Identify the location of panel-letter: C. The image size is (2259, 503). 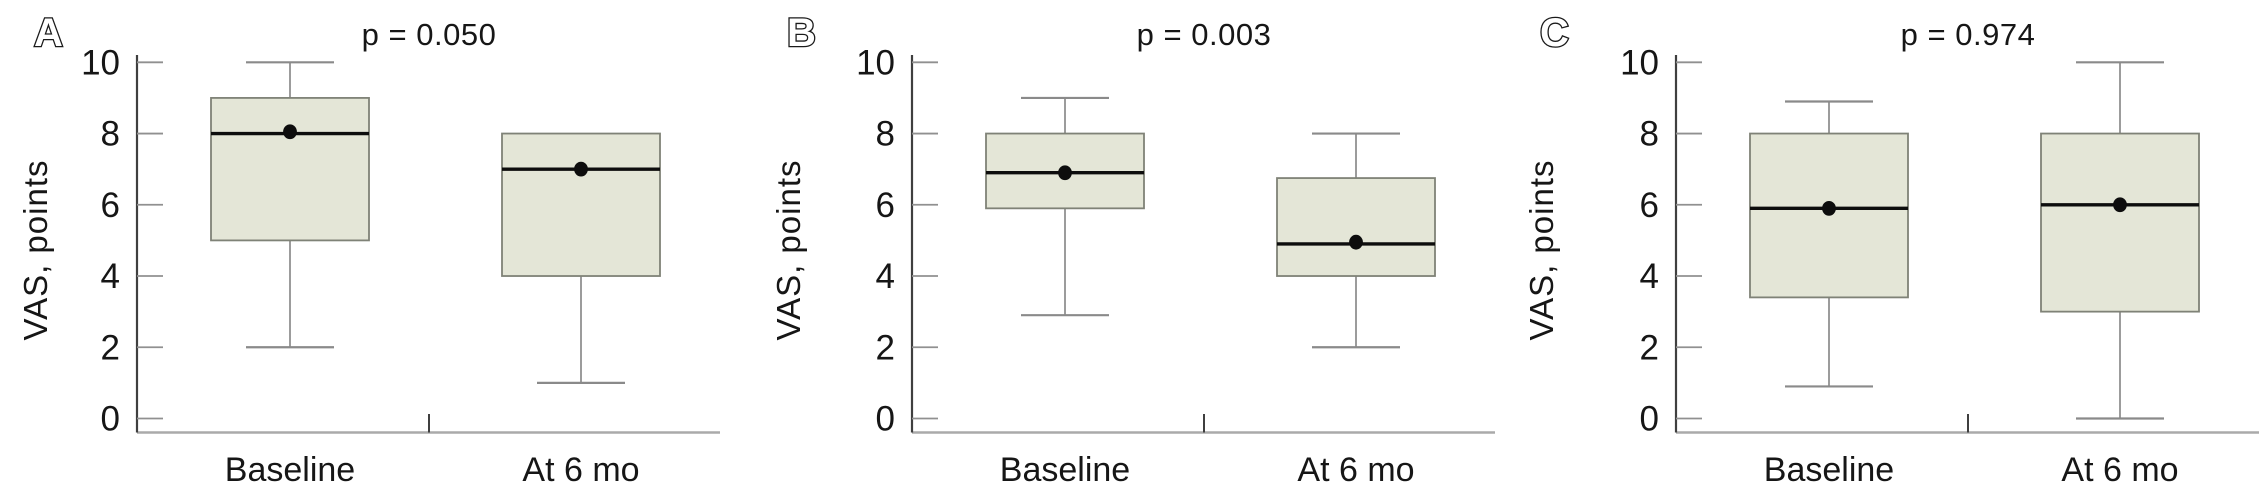
(1555, 33).